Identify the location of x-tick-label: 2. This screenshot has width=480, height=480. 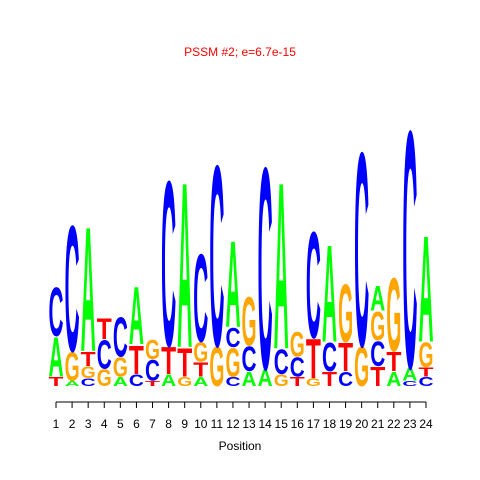
(72, 424).